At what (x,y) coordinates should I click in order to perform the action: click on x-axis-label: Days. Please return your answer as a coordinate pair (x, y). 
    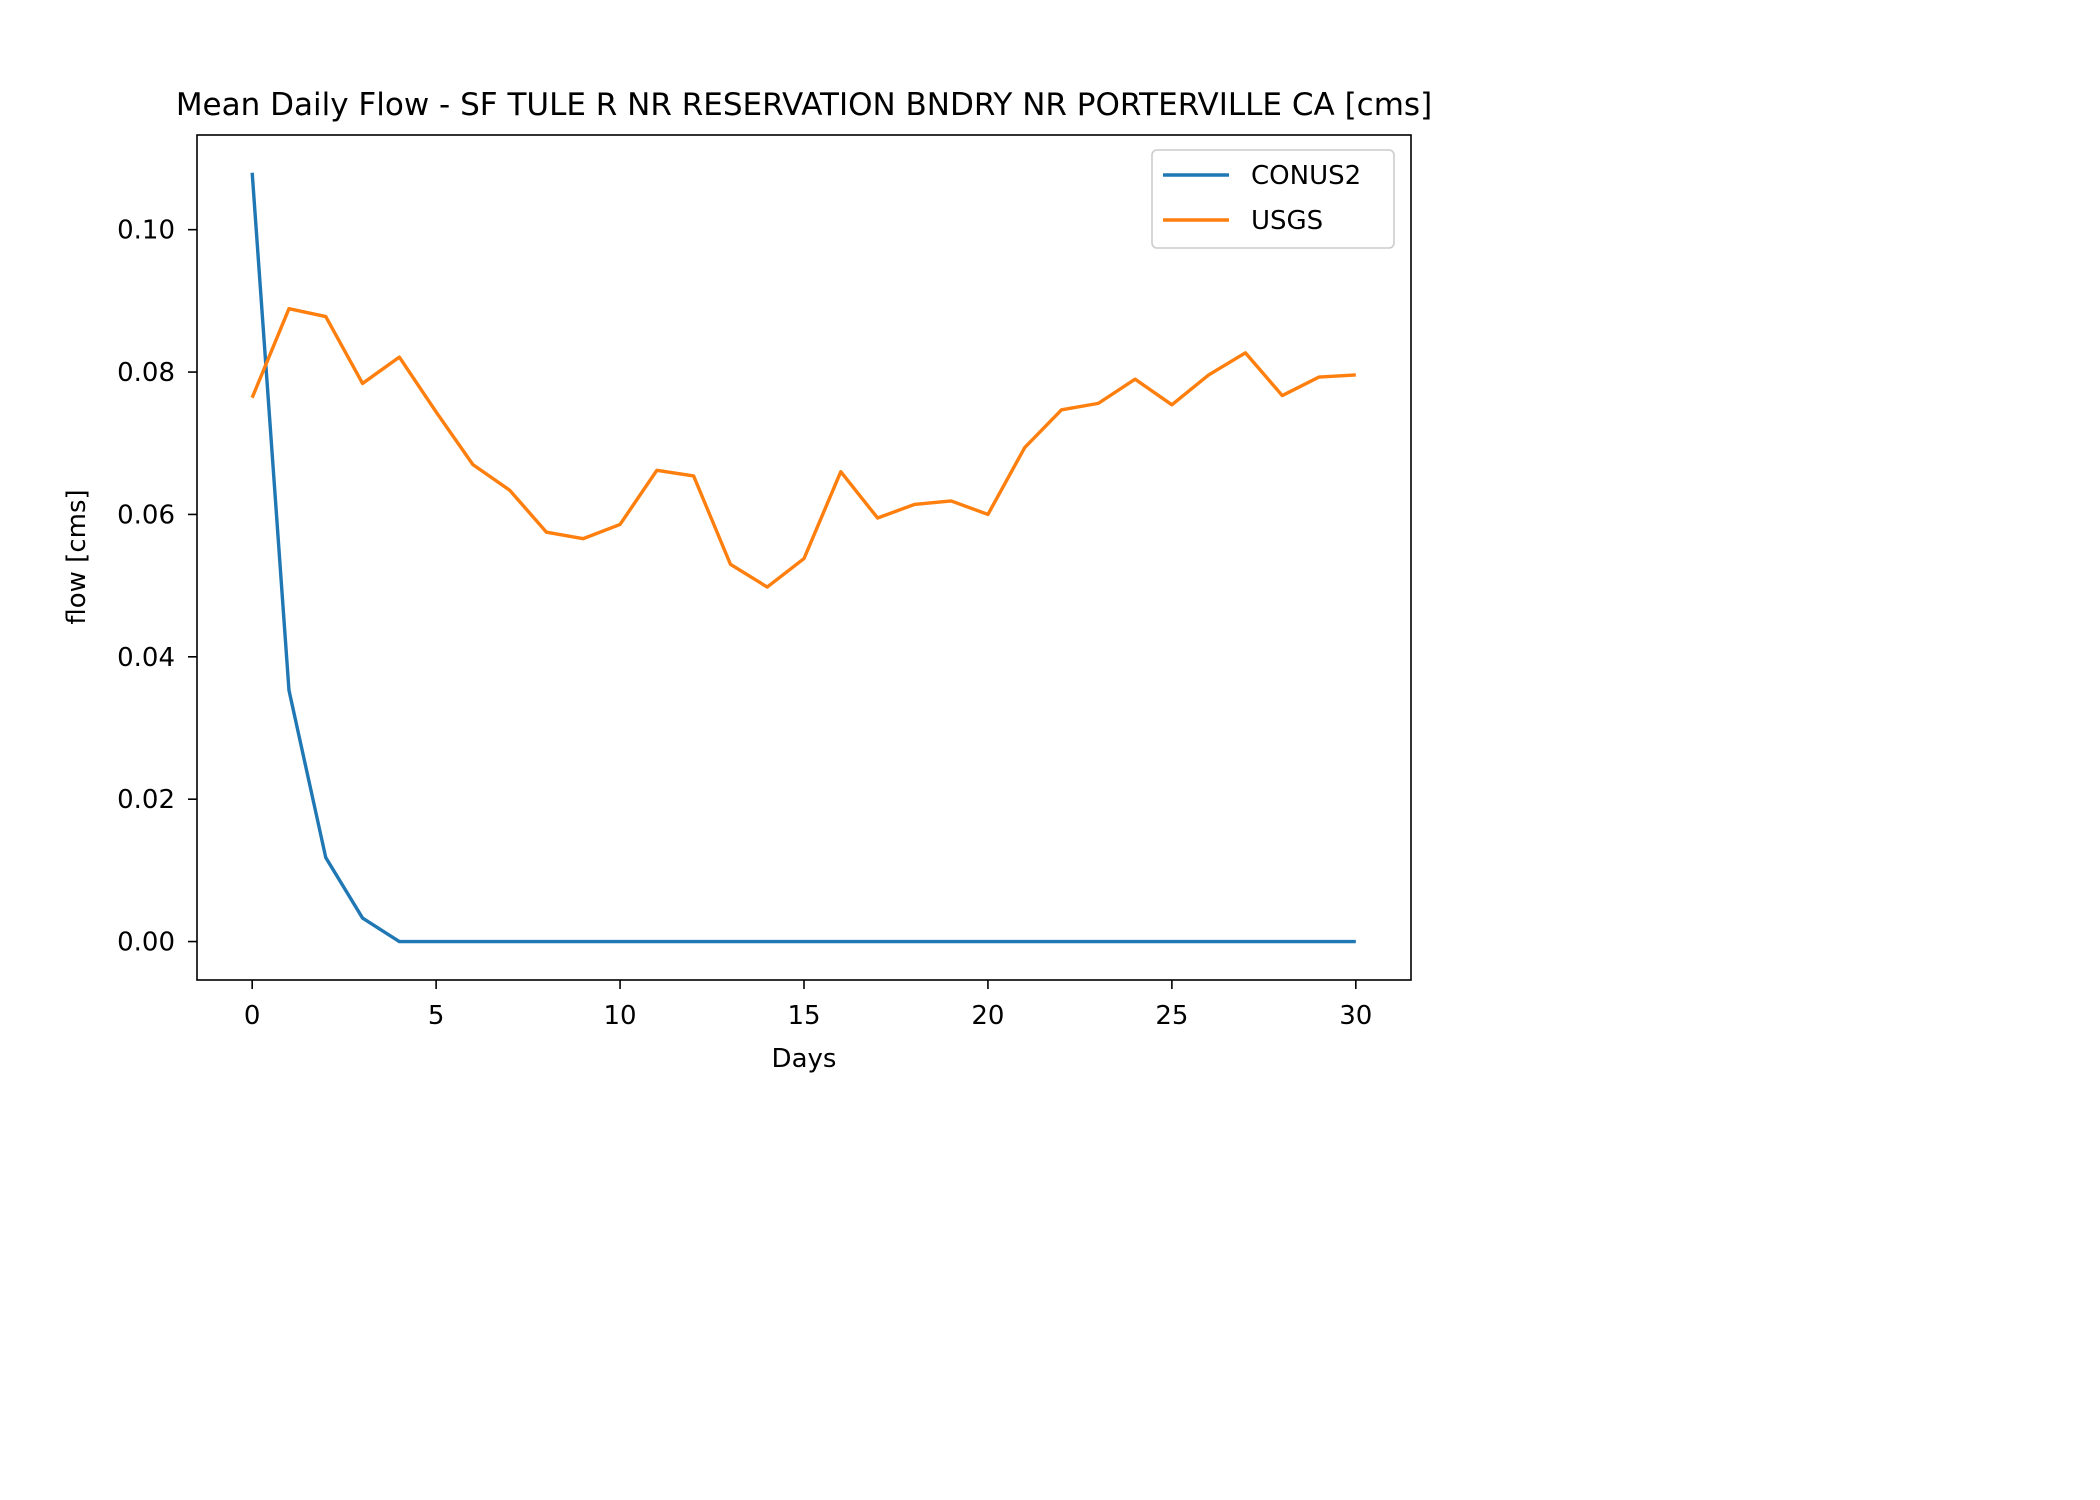
    Looking at the image, I should click on (804, 1059).